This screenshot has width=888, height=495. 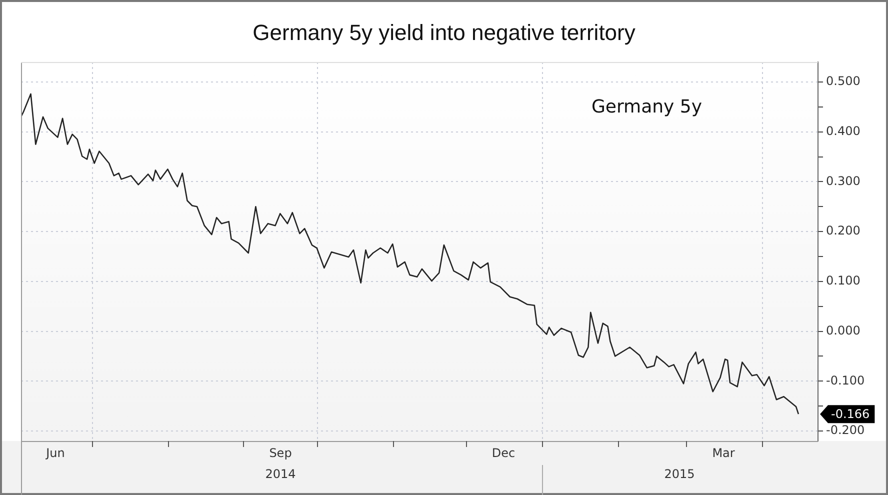 I want to click on x-tick-label: Jun, so click(x=55, y=453).